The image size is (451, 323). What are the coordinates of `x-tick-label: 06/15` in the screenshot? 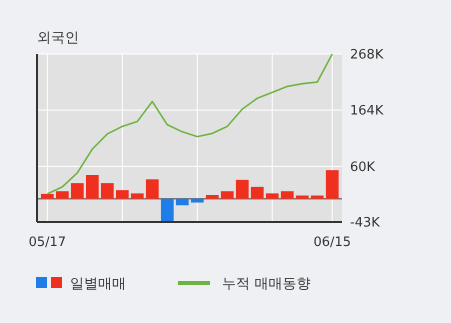 It's located at (332, 242).